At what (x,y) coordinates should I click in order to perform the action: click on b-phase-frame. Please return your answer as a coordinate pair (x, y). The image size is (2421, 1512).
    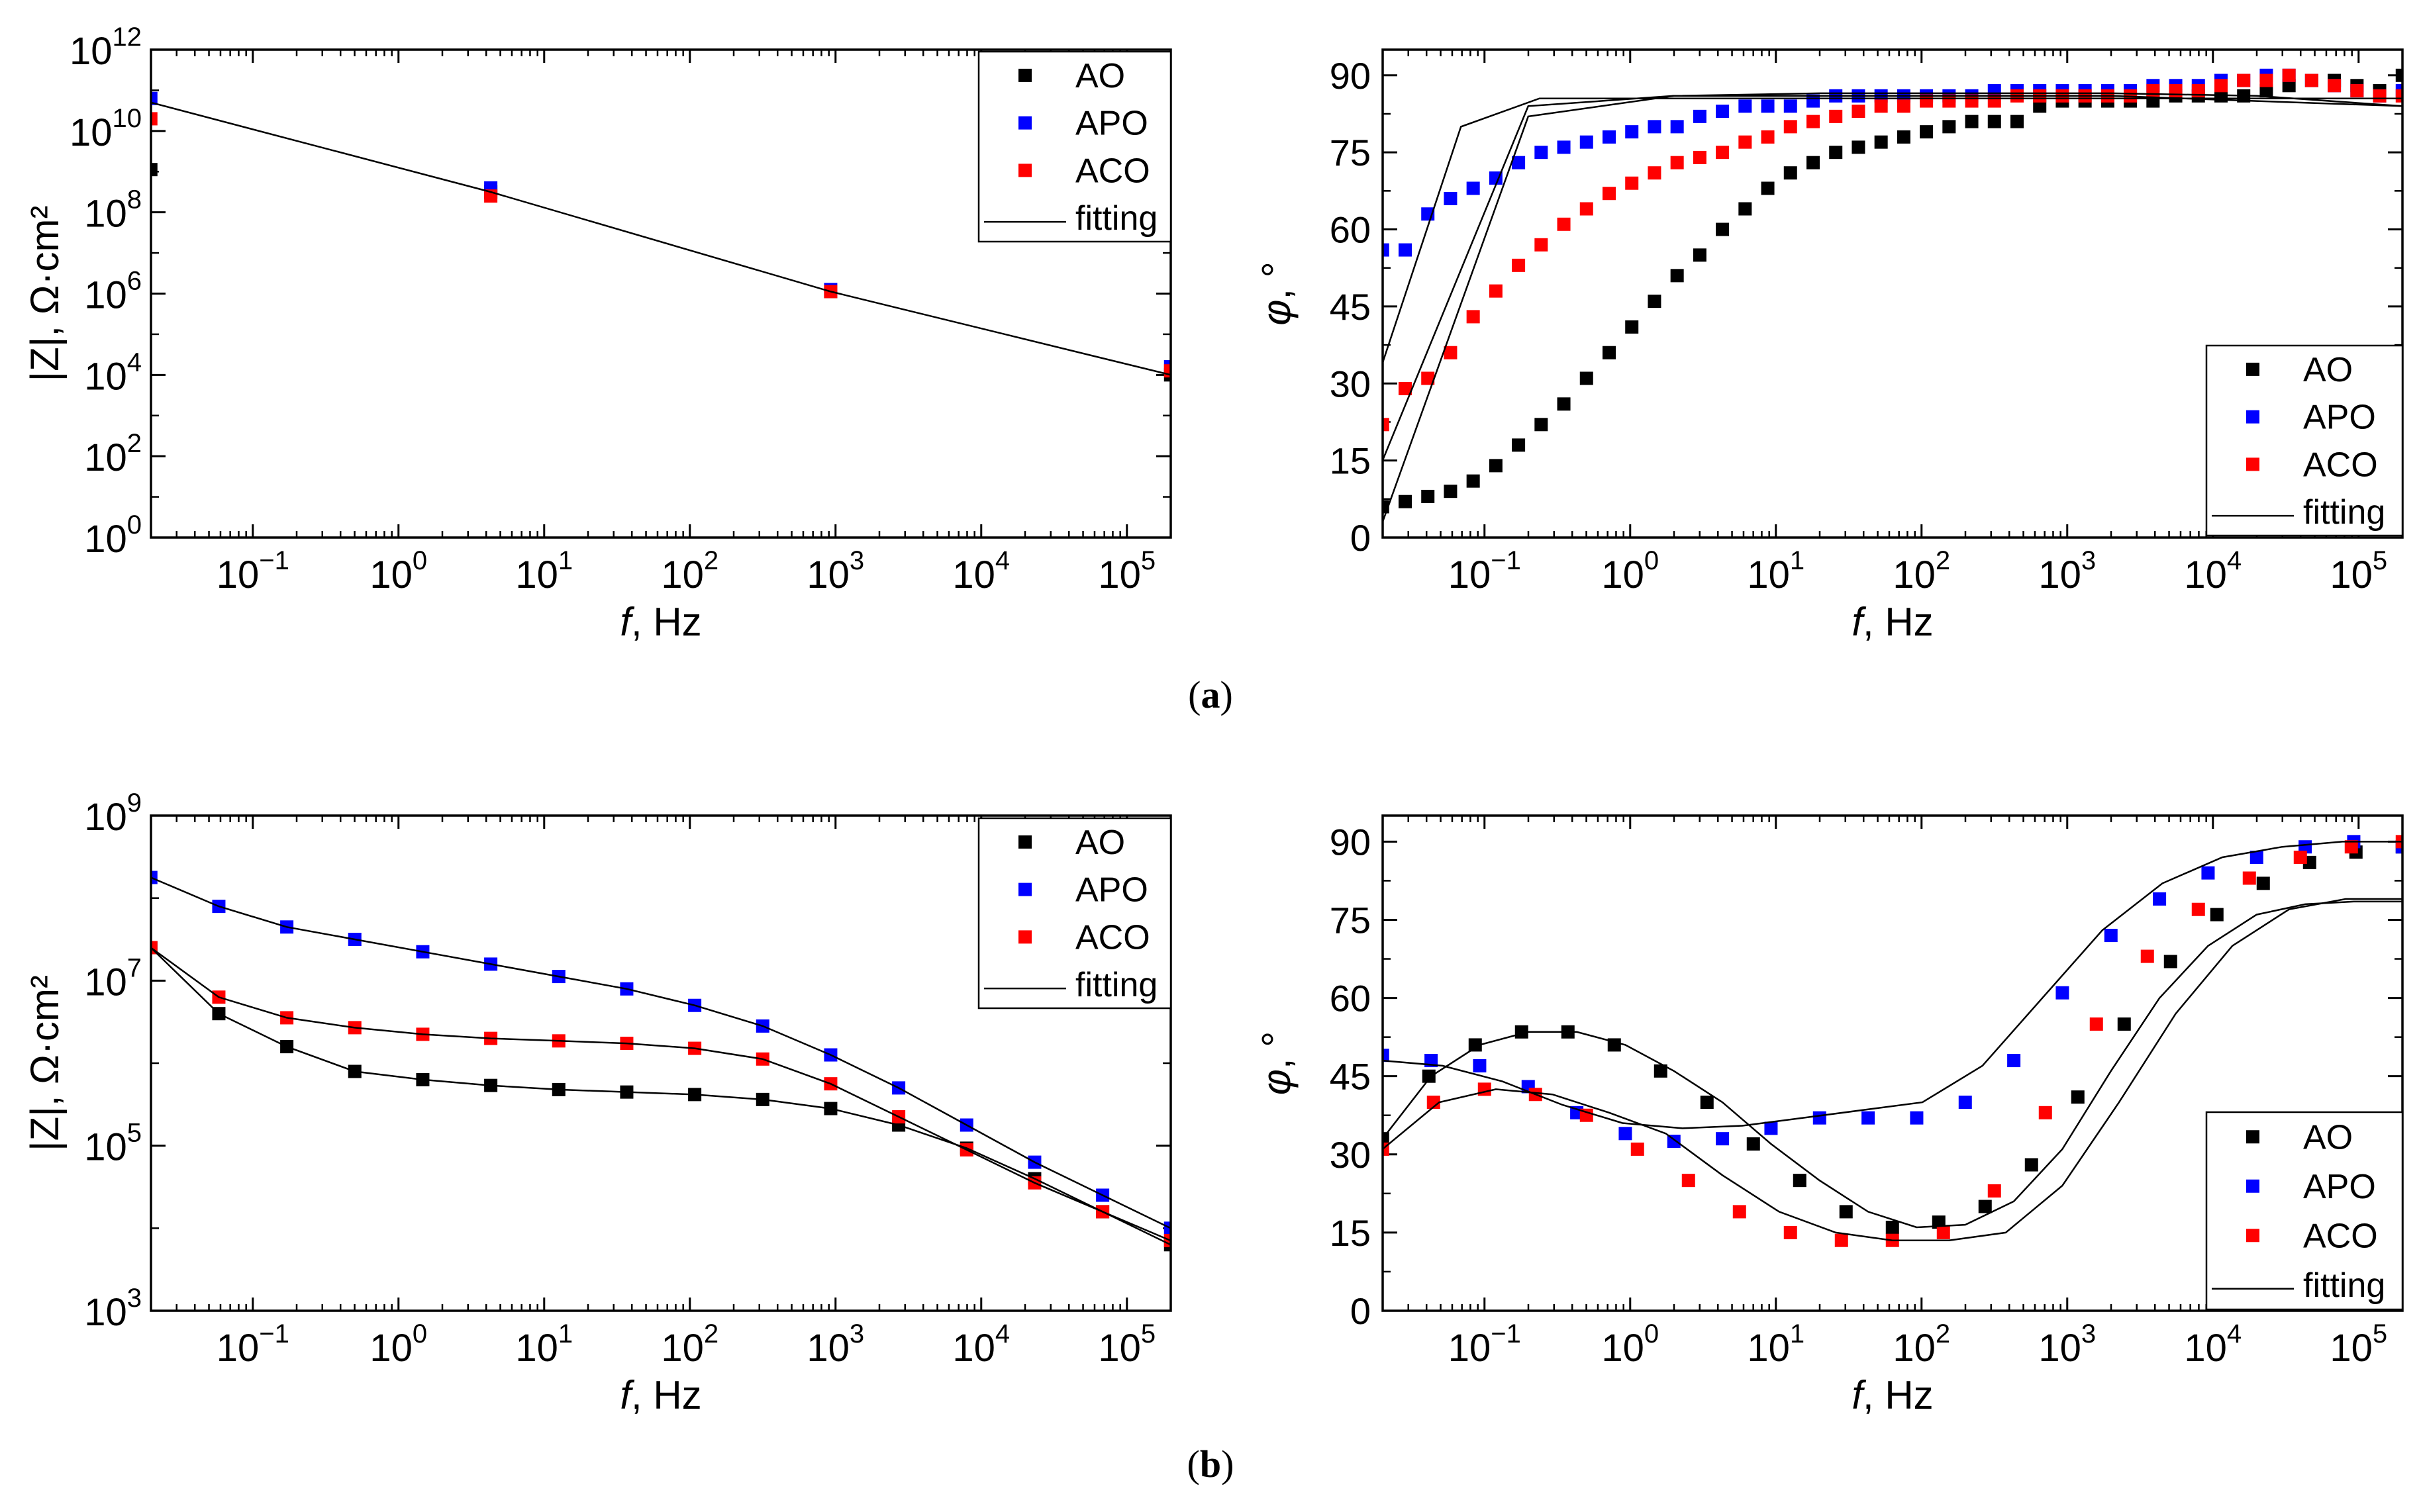
    Looking at the image, I should click on (1892, 1063).